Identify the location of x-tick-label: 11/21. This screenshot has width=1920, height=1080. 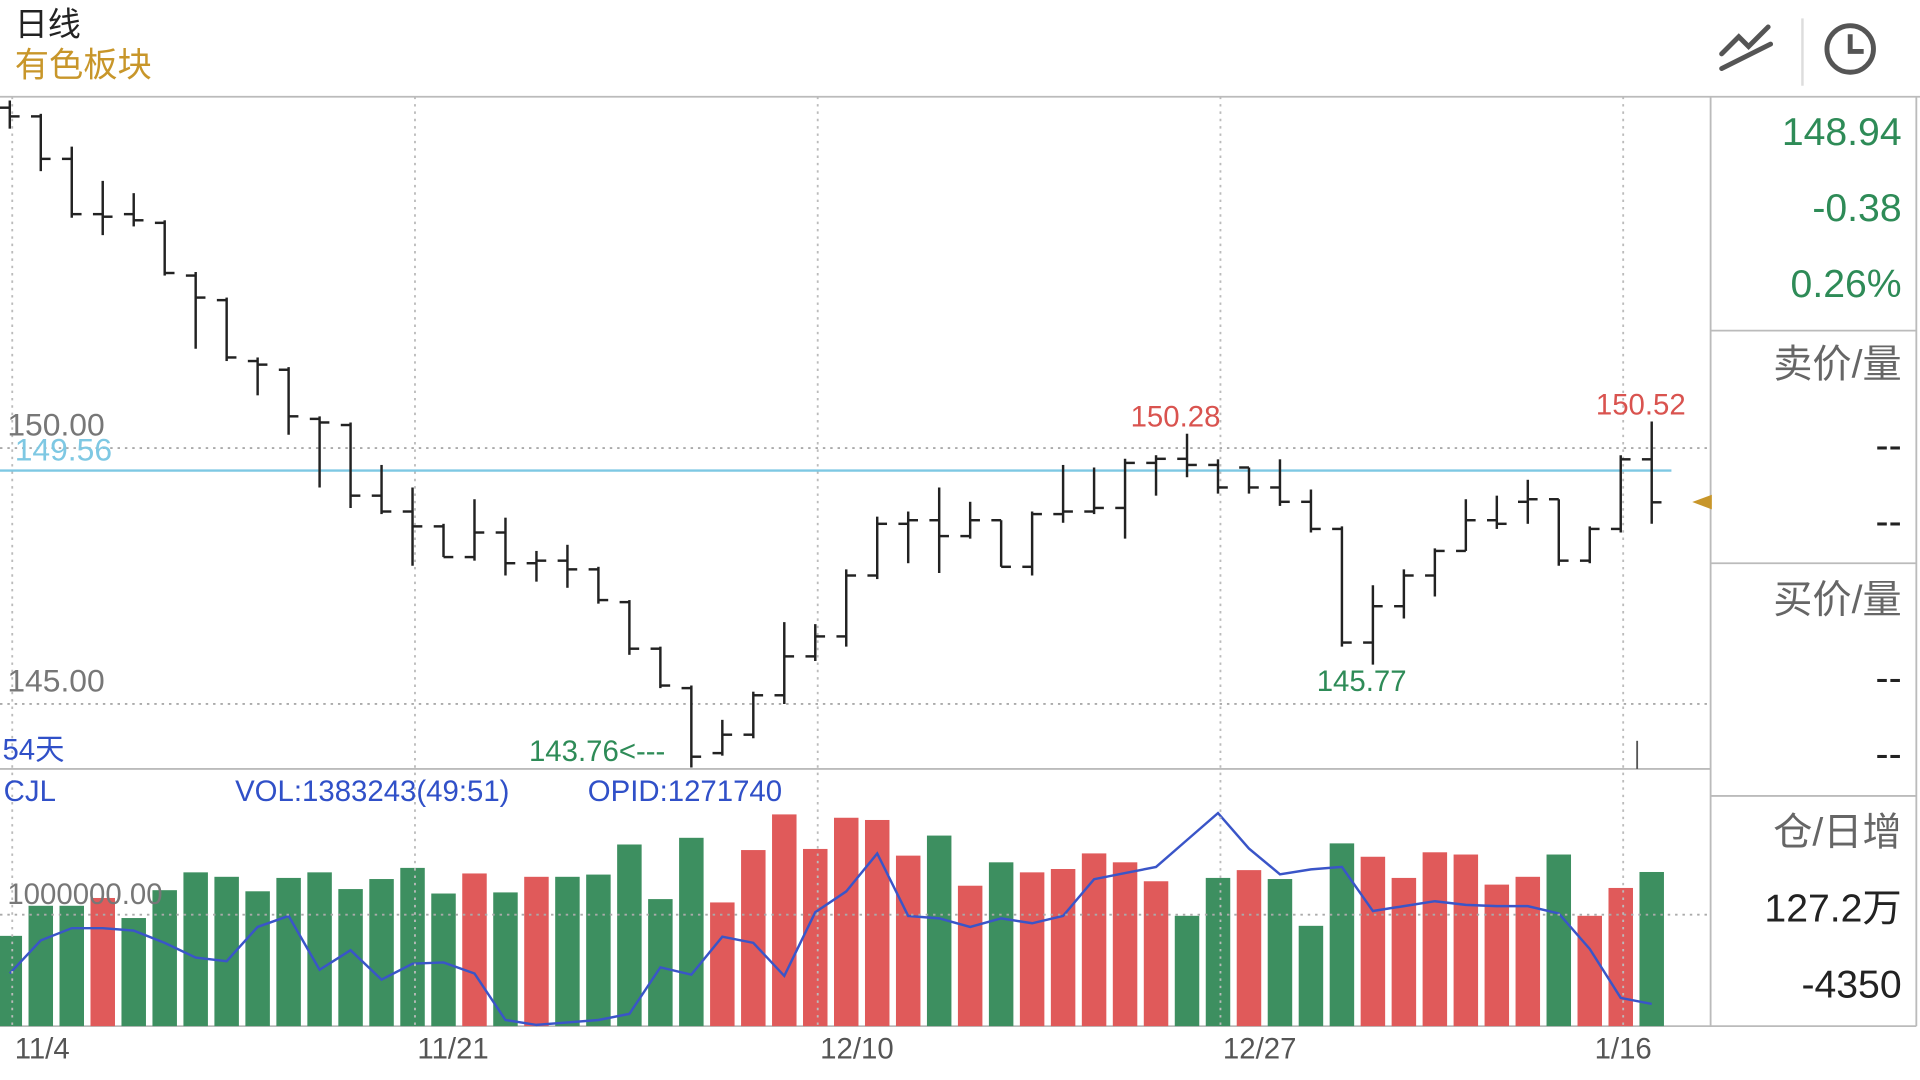
(452, 1048).